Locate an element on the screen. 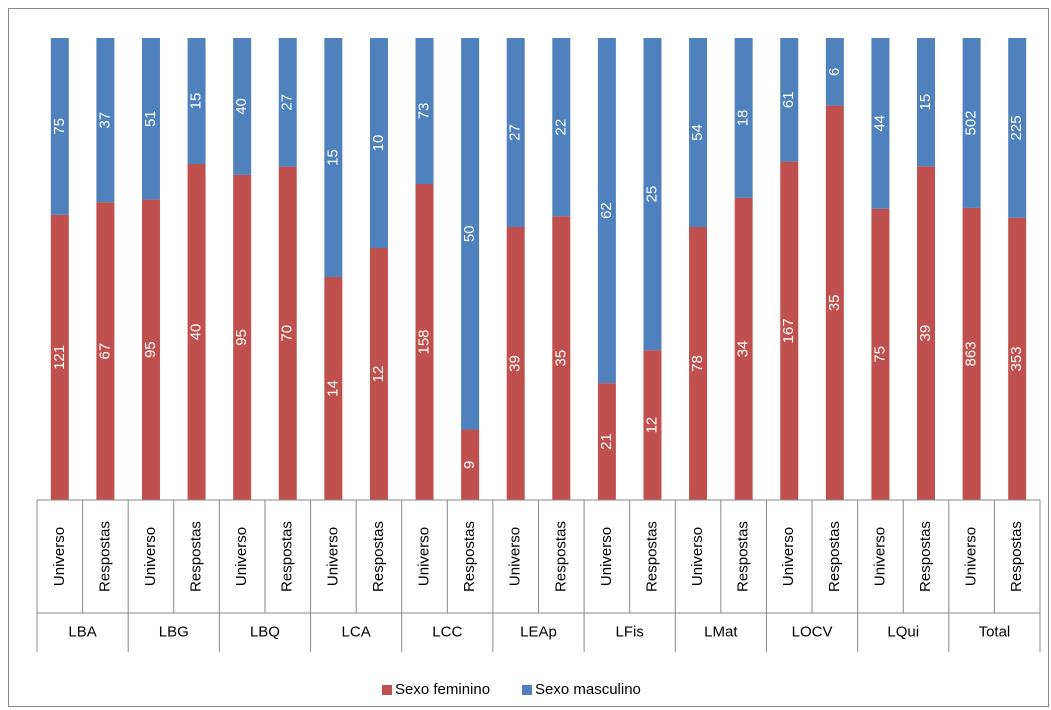 Image resolution: width=1051 pixels, height=710 pixels. data-label: 10 is located at coordinates (378, 143).